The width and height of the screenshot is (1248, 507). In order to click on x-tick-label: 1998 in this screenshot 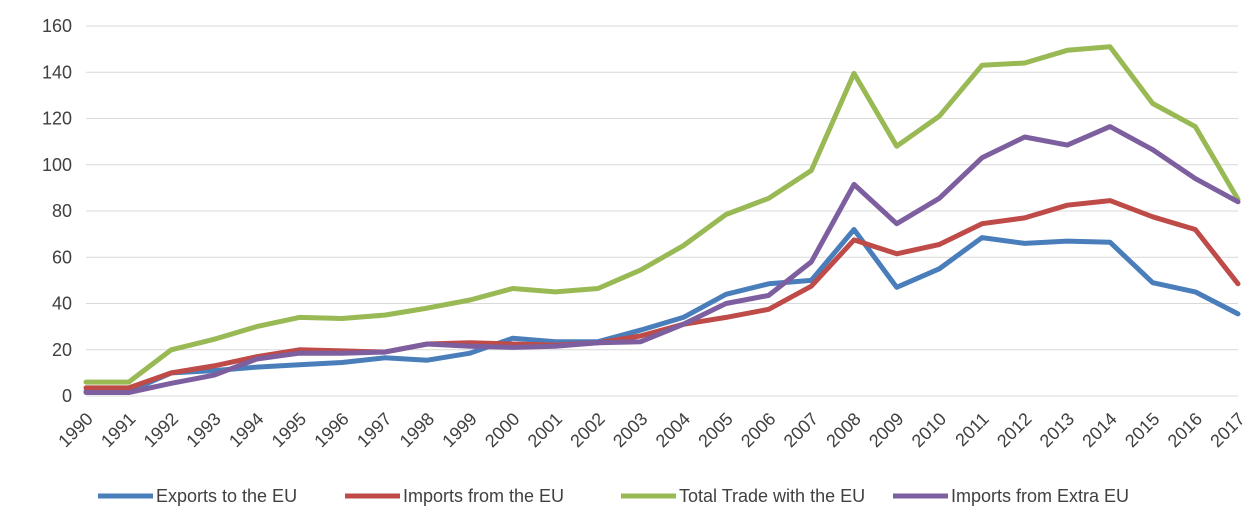, I will do `click(417, 430)`.